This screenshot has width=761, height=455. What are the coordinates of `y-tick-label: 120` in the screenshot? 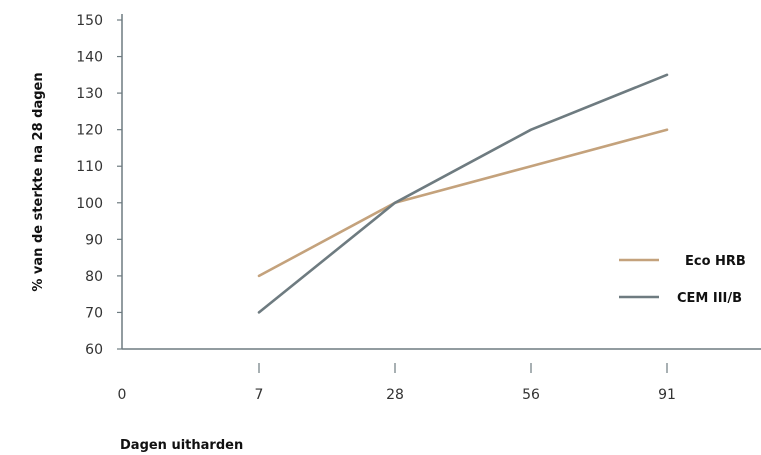 It's located at (89, 131).